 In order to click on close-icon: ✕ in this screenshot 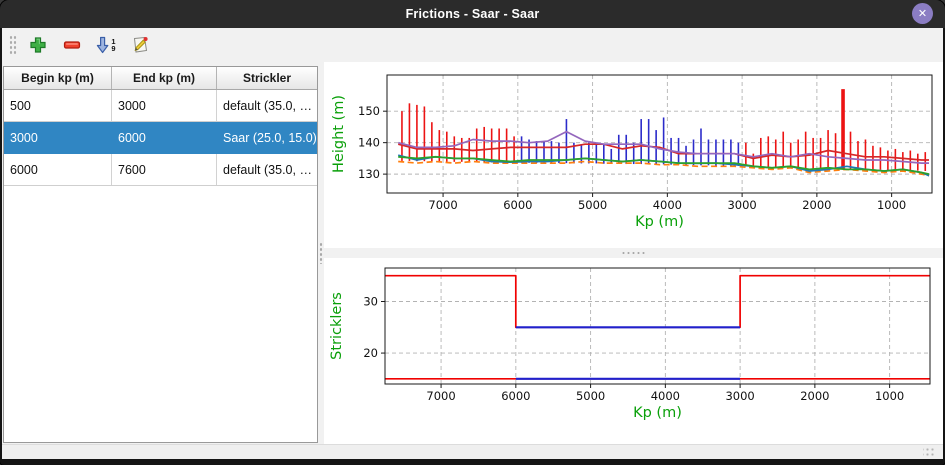, I will do `click(922, 14)`.